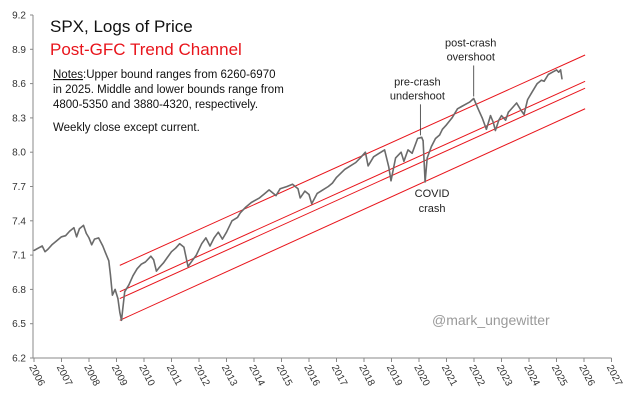  What do you see at coordinates (19, 84) in the screenshot?
I see `y-tick-label: 8.6` at bounding box center [19, 84].